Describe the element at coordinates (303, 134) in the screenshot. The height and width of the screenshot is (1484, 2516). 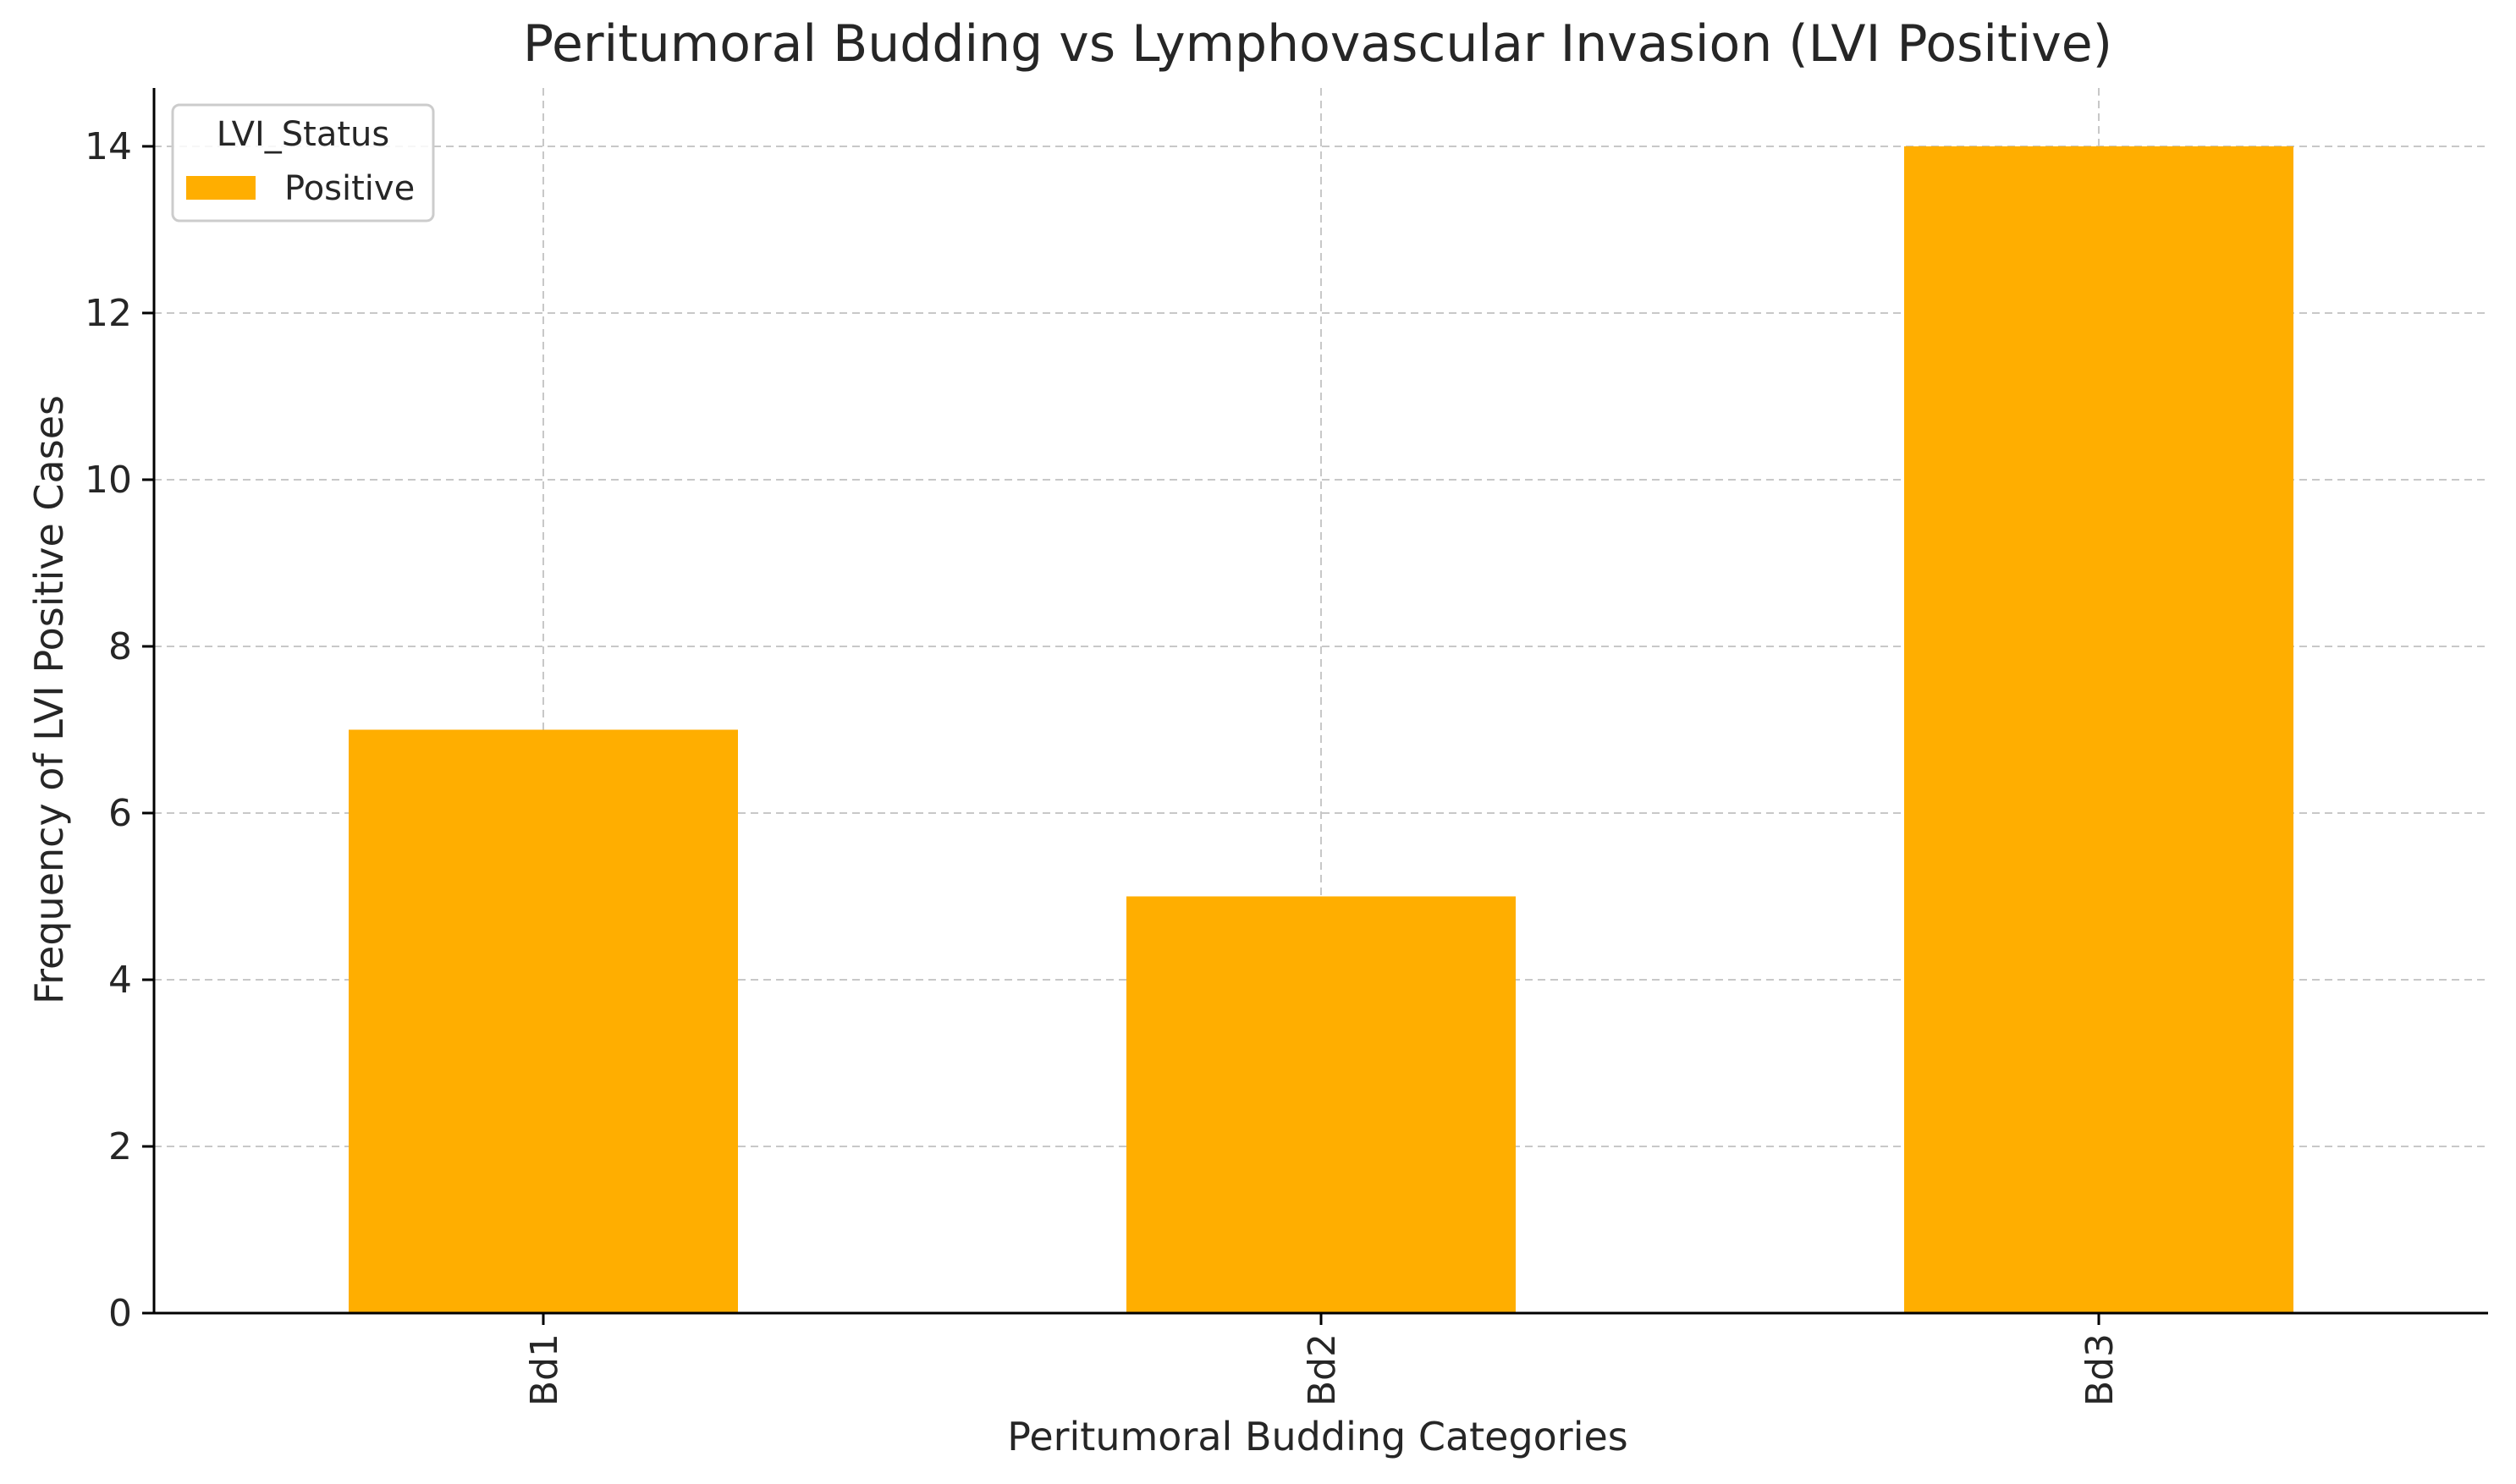
I see `legend-title: LVI_Status` at that location.